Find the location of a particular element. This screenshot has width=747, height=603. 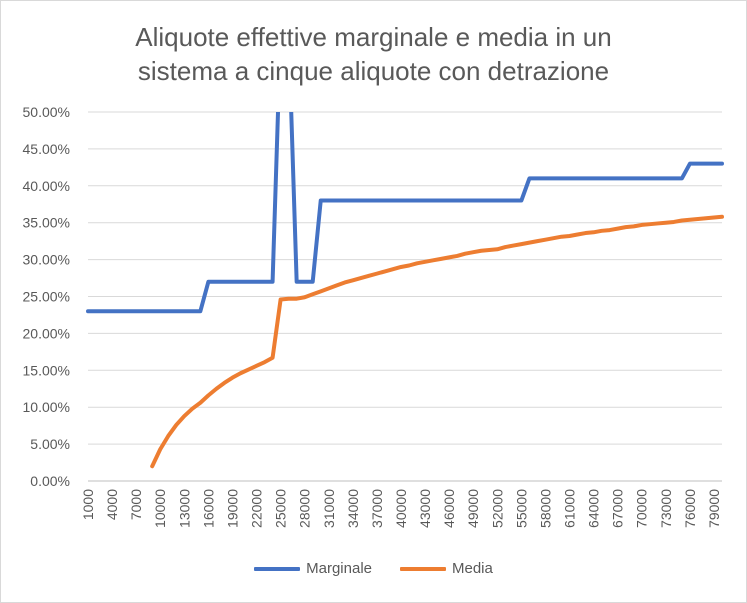

x-tick-label: 49000 is located at coordinates (473, 508).